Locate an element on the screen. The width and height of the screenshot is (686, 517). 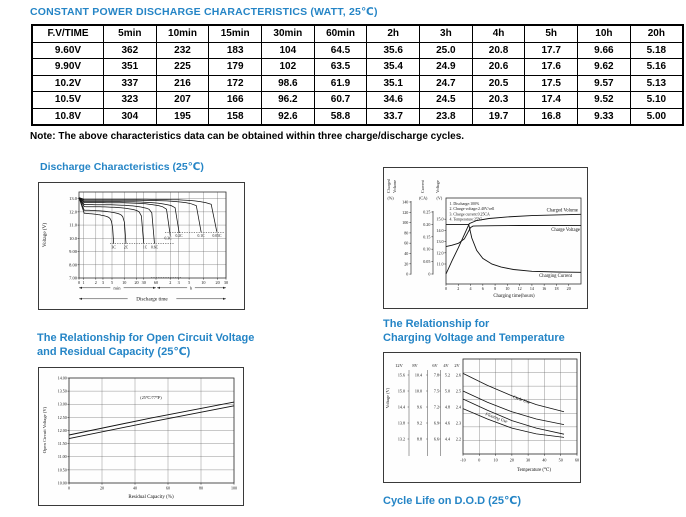
tick-label: 1 is located at coordinates (83, 282).